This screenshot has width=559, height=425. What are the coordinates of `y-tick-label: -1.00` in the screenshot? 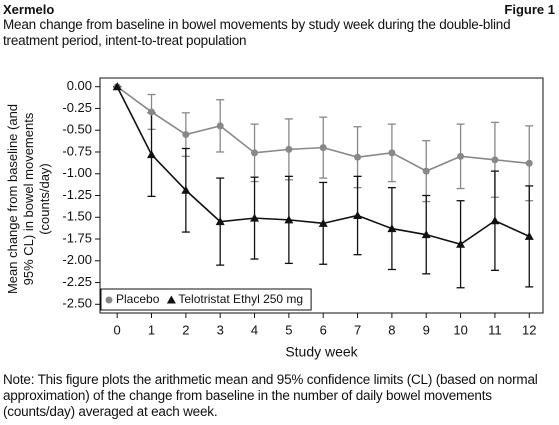 It's located at (77, 172).